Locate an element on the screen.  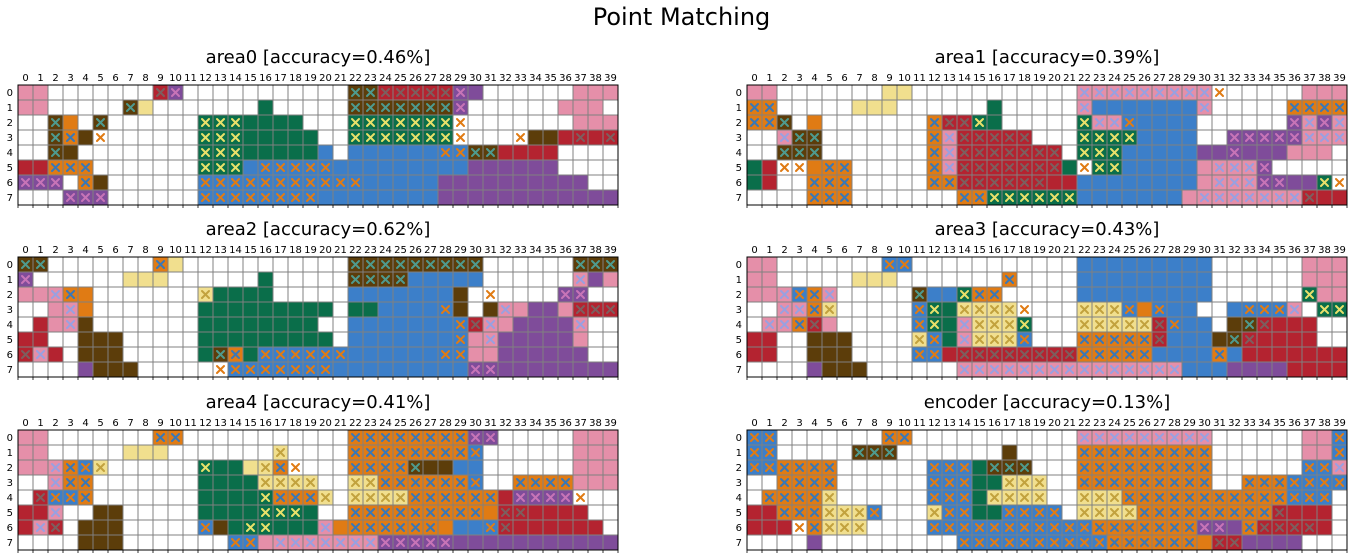
y-tick-label: 7 is located at coordinates (739, 198).